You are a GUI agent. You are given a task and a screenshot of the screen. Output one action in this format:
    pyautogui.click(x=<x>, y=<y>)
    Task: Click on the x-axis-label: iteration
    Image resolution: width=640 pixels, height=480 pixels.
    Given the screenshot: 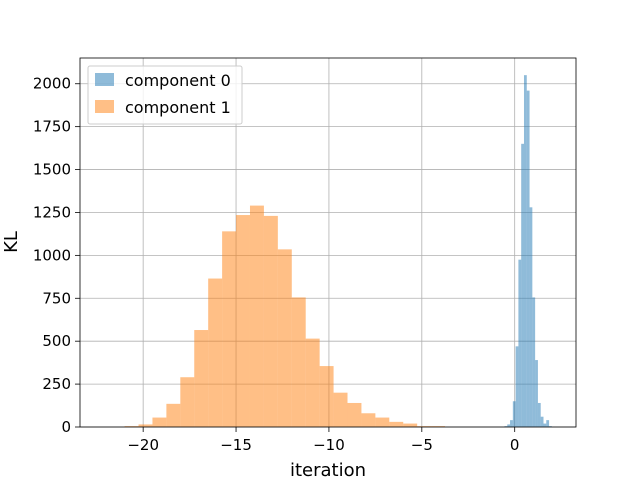 What is the action you would take?
    pyautogui.click(x=328, y=470)
    